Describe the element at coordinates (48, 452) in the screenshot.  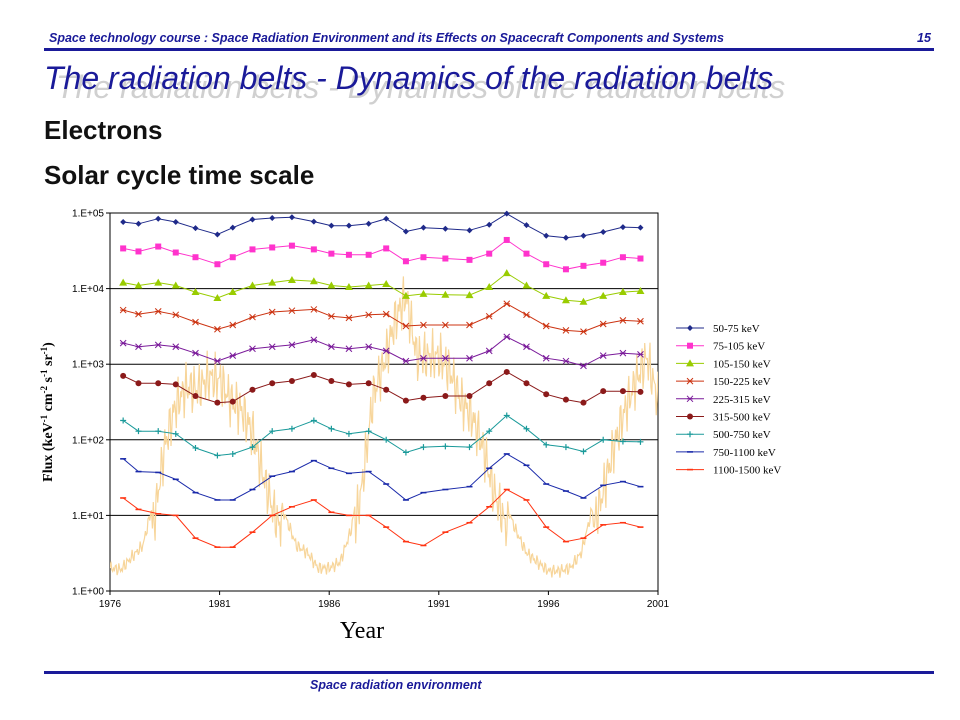
I see `y-axis-label-part: Flux (keV` at that location.